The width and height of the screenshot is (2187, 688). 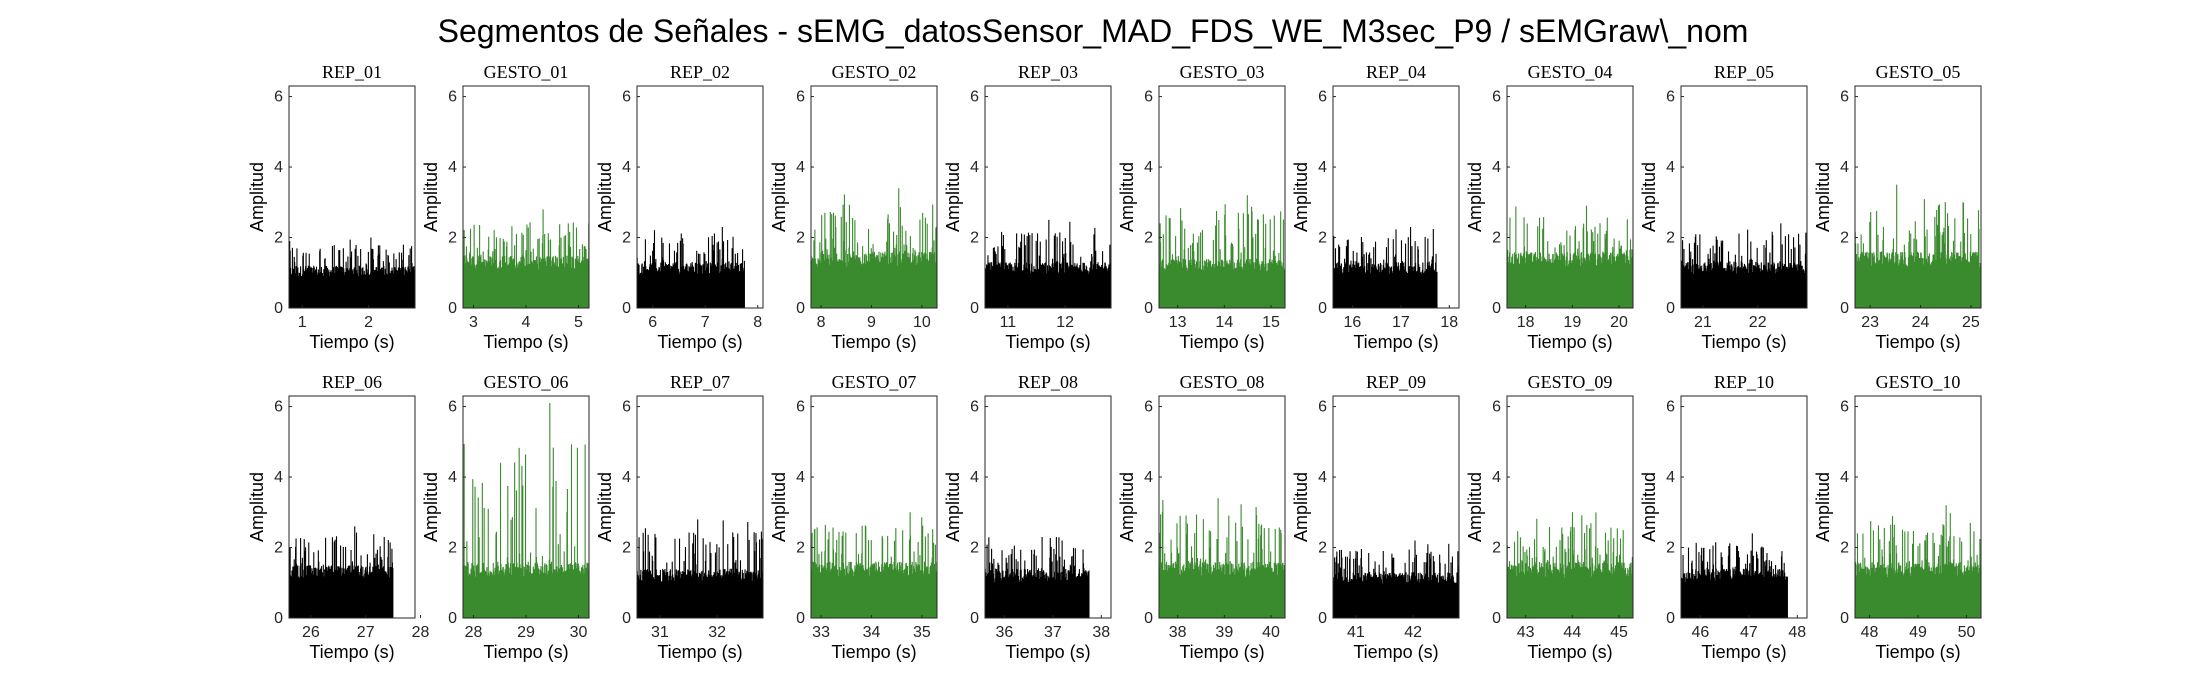 What do you see at coordinates (1224, 632) in the screenshot?
I see `x-tick-label: 39` at bounding box center [1224, 632].